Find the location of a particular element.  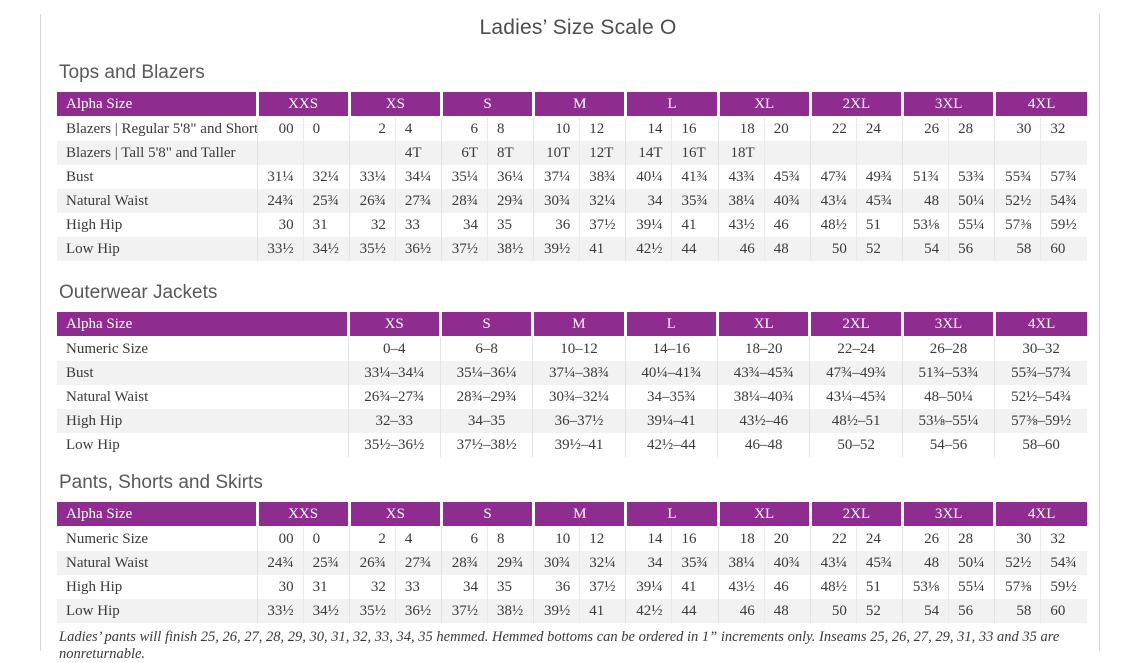

size-cell: 54 is located at coordinates (925, 611).